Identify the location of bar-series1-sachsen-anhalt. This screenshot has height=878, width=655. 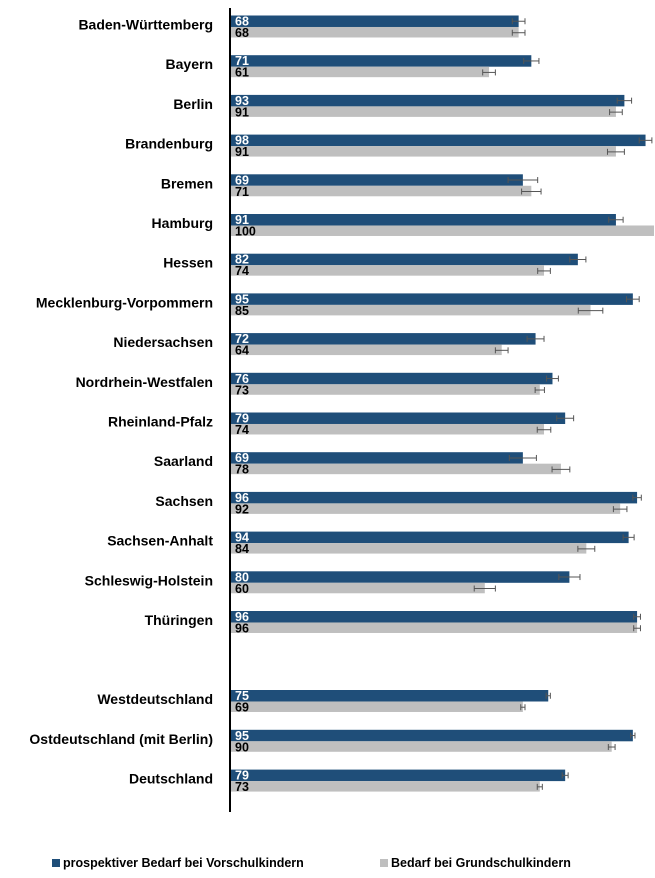
(430, 537).